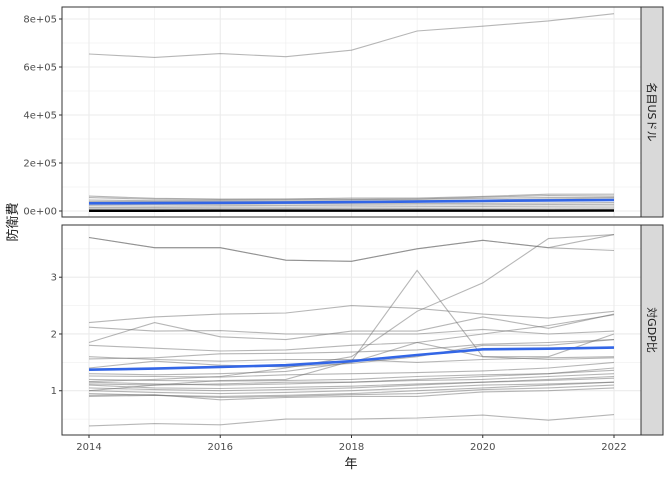 This screenshot has height=480, width=672. I want to click on y-axis-title: 防衛費, so click(13, 221).